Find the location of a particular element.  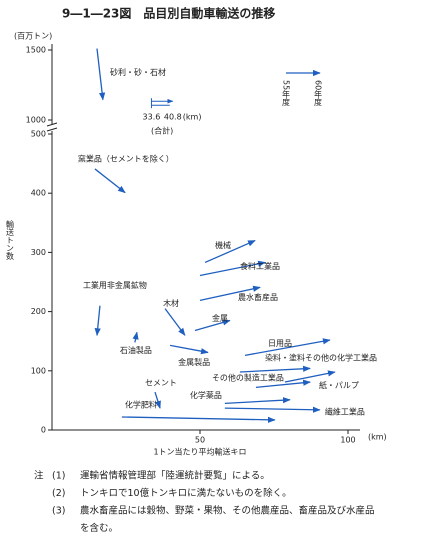

y-tick-label: 300 is located at coordinates (38, 252).